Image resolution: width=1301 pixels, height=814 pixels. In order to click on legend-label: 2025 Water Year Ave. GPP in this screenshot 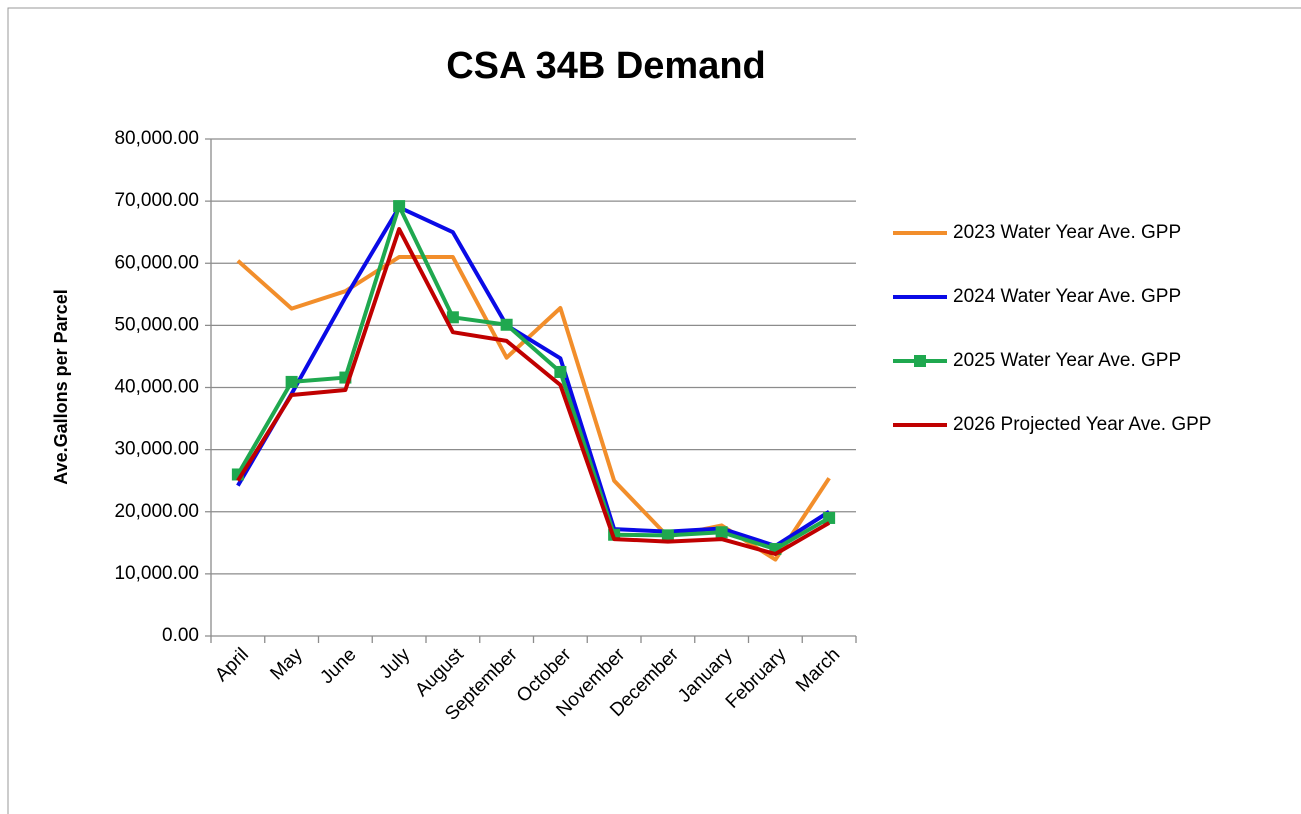, I will do `click(1067, 360)`.